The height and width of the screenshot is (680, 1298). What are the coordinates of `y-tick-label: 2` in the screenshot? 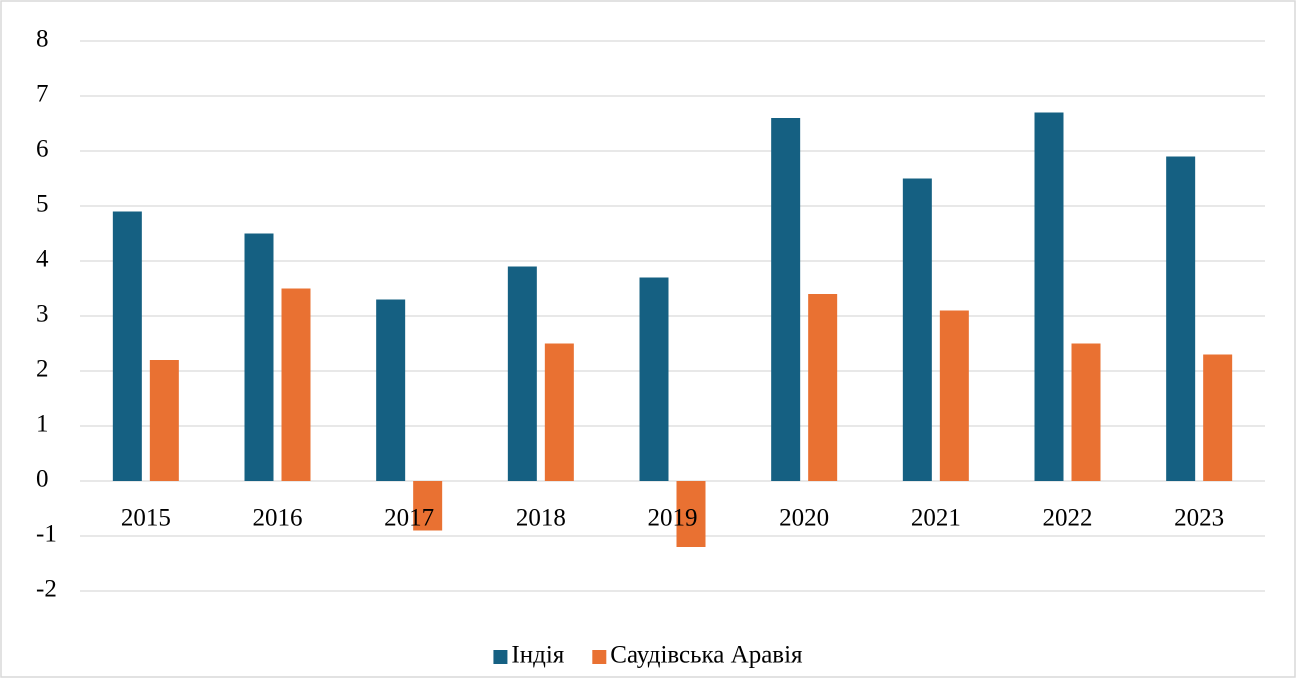 It's located at (42, 369).